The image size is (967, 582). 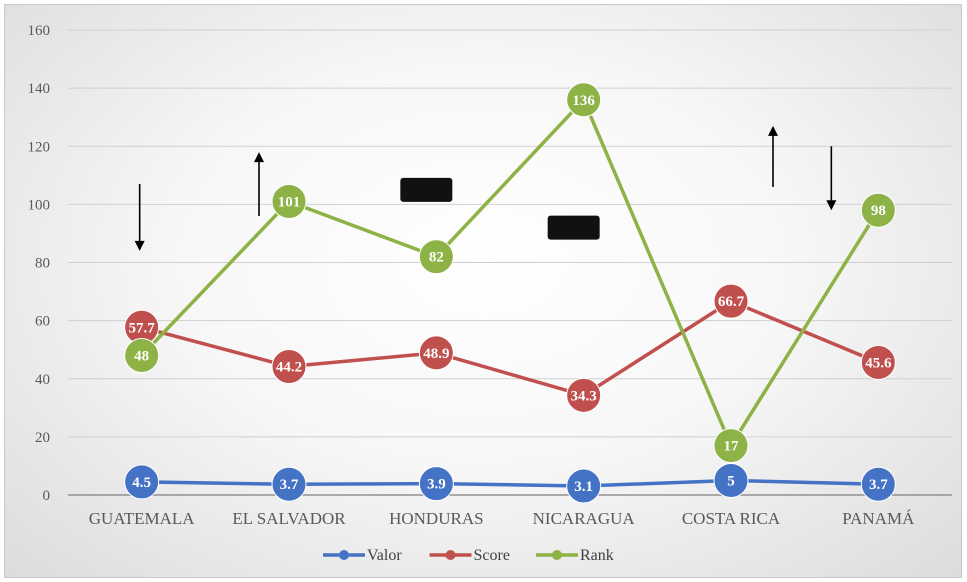 I want to click on data-label-rank: 17, so click(x=732, y=447).